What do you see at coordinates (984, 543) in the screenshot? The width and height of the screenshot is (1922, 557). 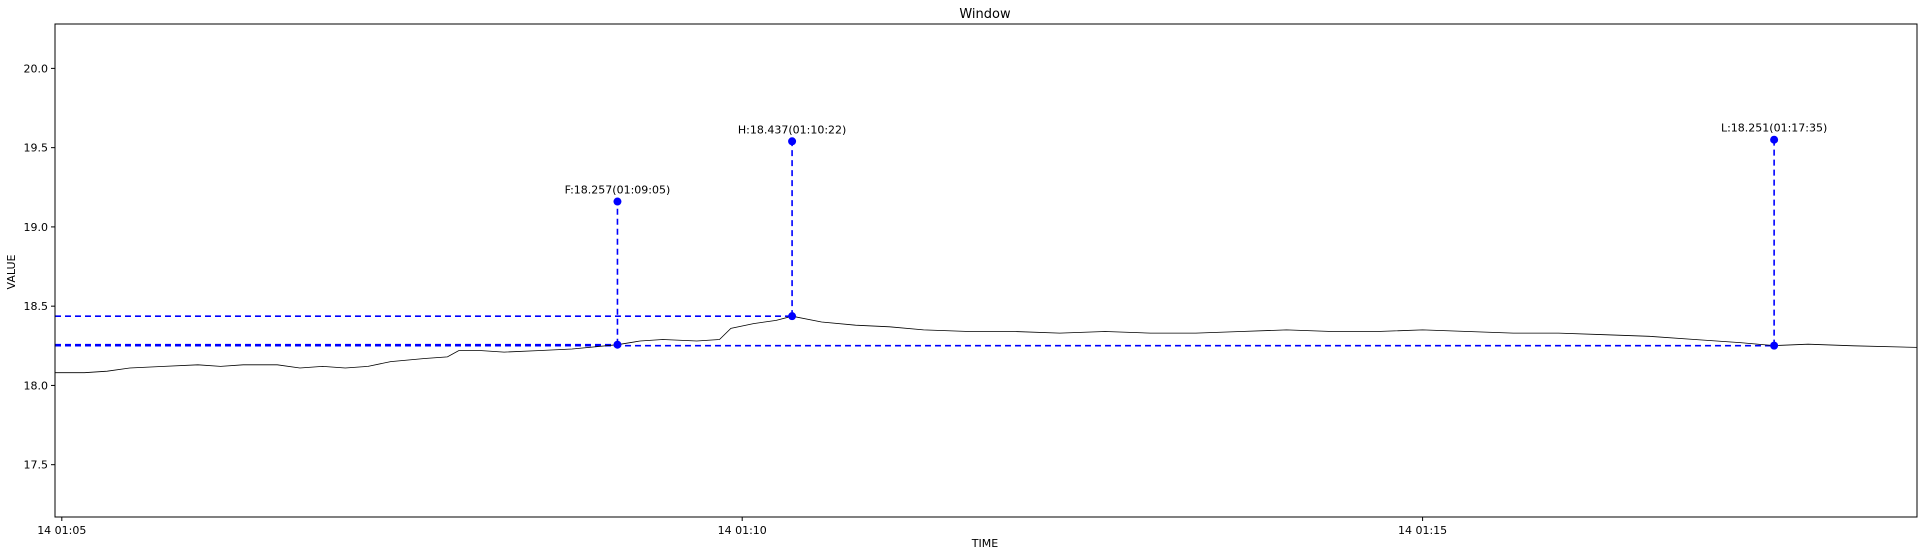 I see `x-axis-label: TIME` at bounding box center [984, 543].